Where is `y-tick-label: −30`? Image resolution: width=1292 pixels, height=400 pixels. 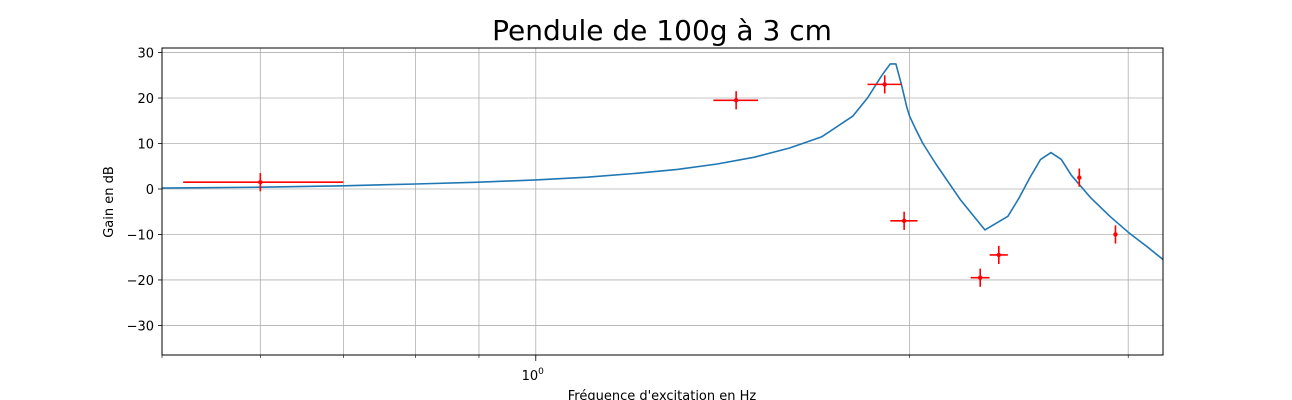 y-tick-label: −30 is located at coordinates (140, 326).